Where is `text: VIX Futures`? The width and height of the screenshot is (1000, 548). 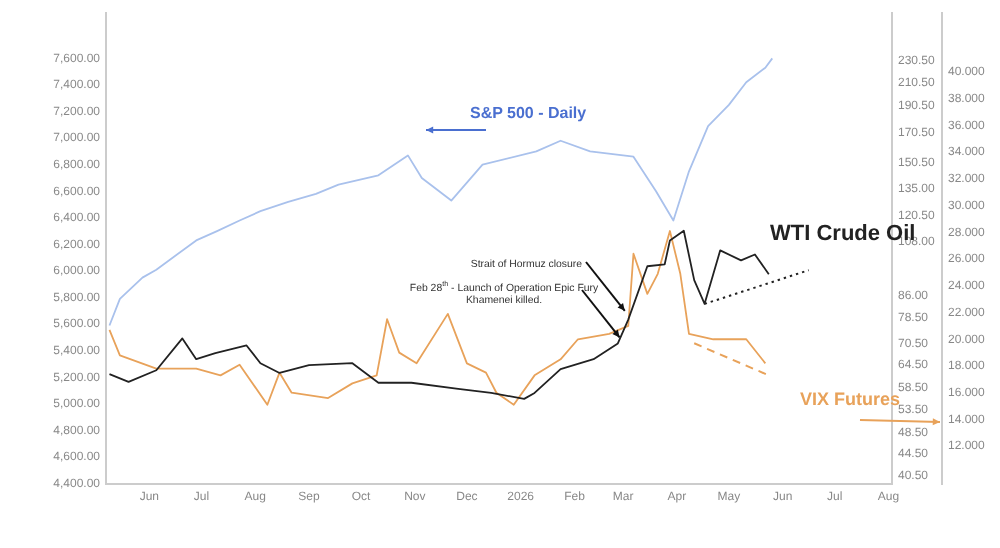 text: VIX Futures is located at coordinates (850, 398).